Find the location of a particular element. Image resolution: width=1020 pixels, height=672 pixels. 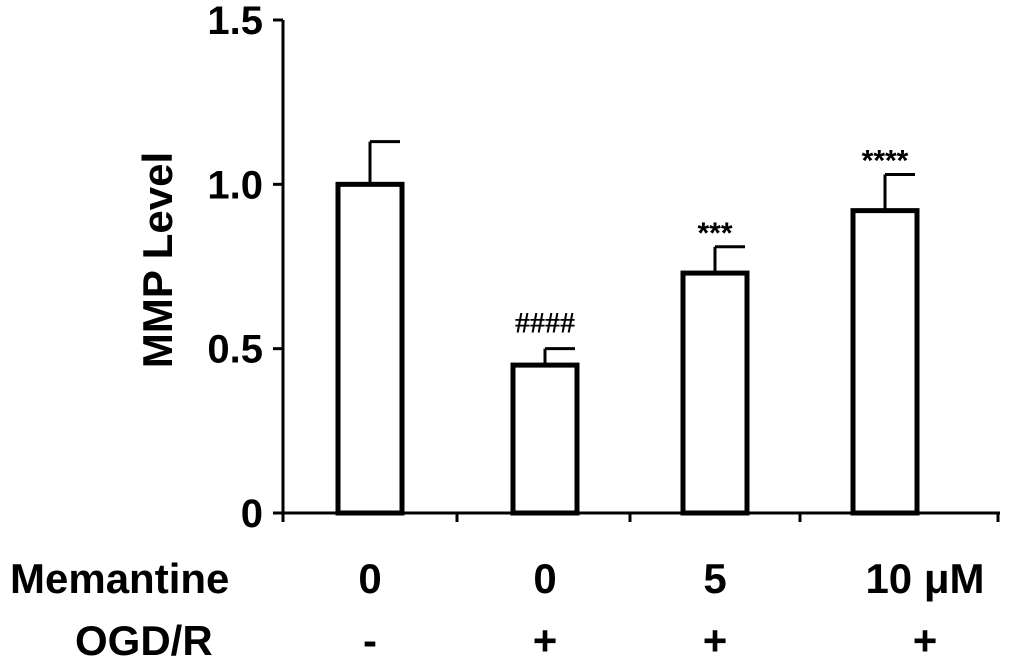

significance-annotation: **** is located at coordinates (885, 160).